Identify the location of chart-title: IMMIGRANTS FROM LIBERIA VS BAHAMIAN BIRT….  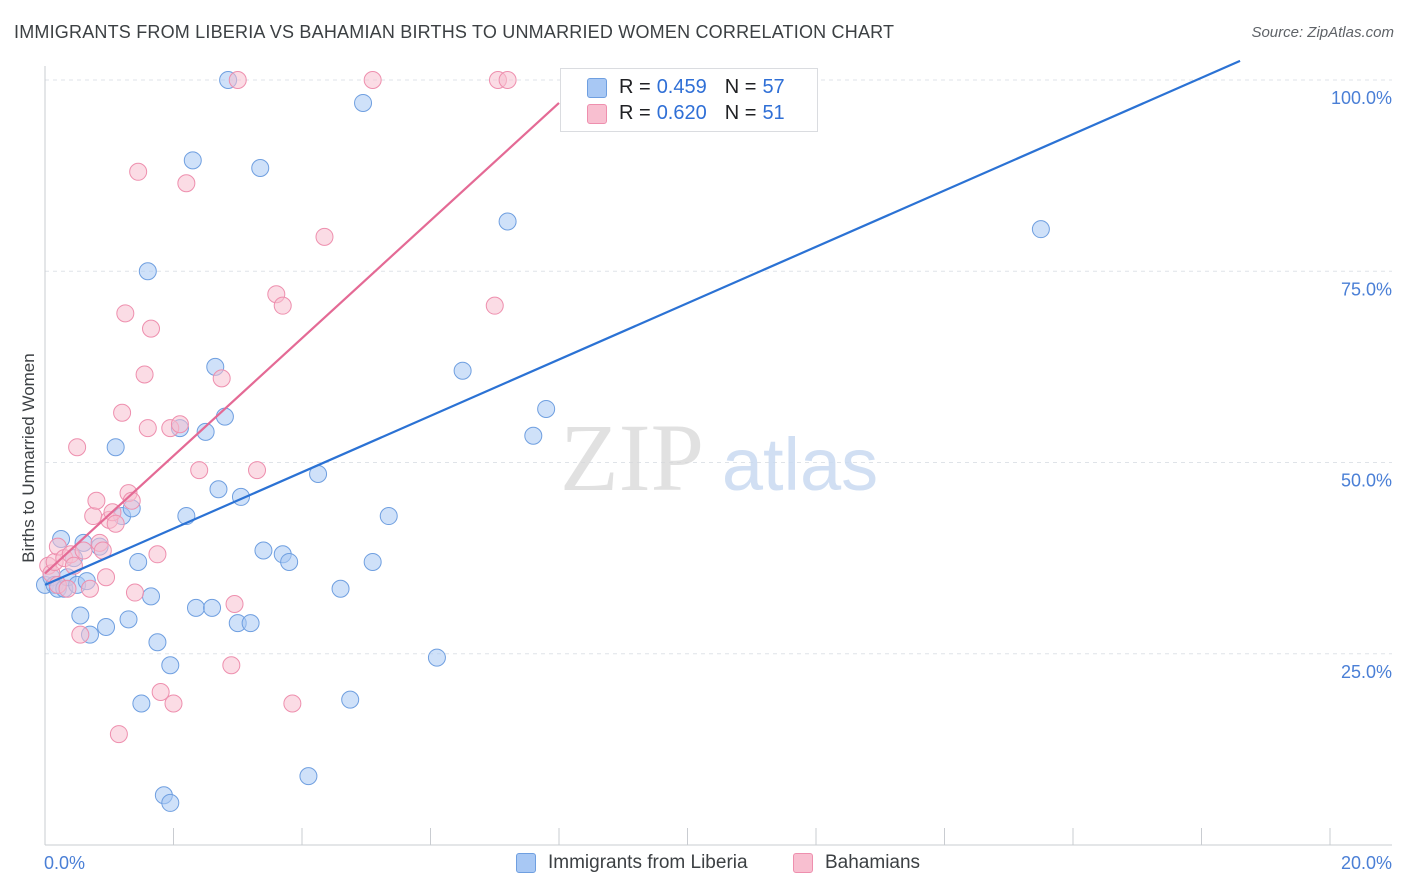
(454, 32).